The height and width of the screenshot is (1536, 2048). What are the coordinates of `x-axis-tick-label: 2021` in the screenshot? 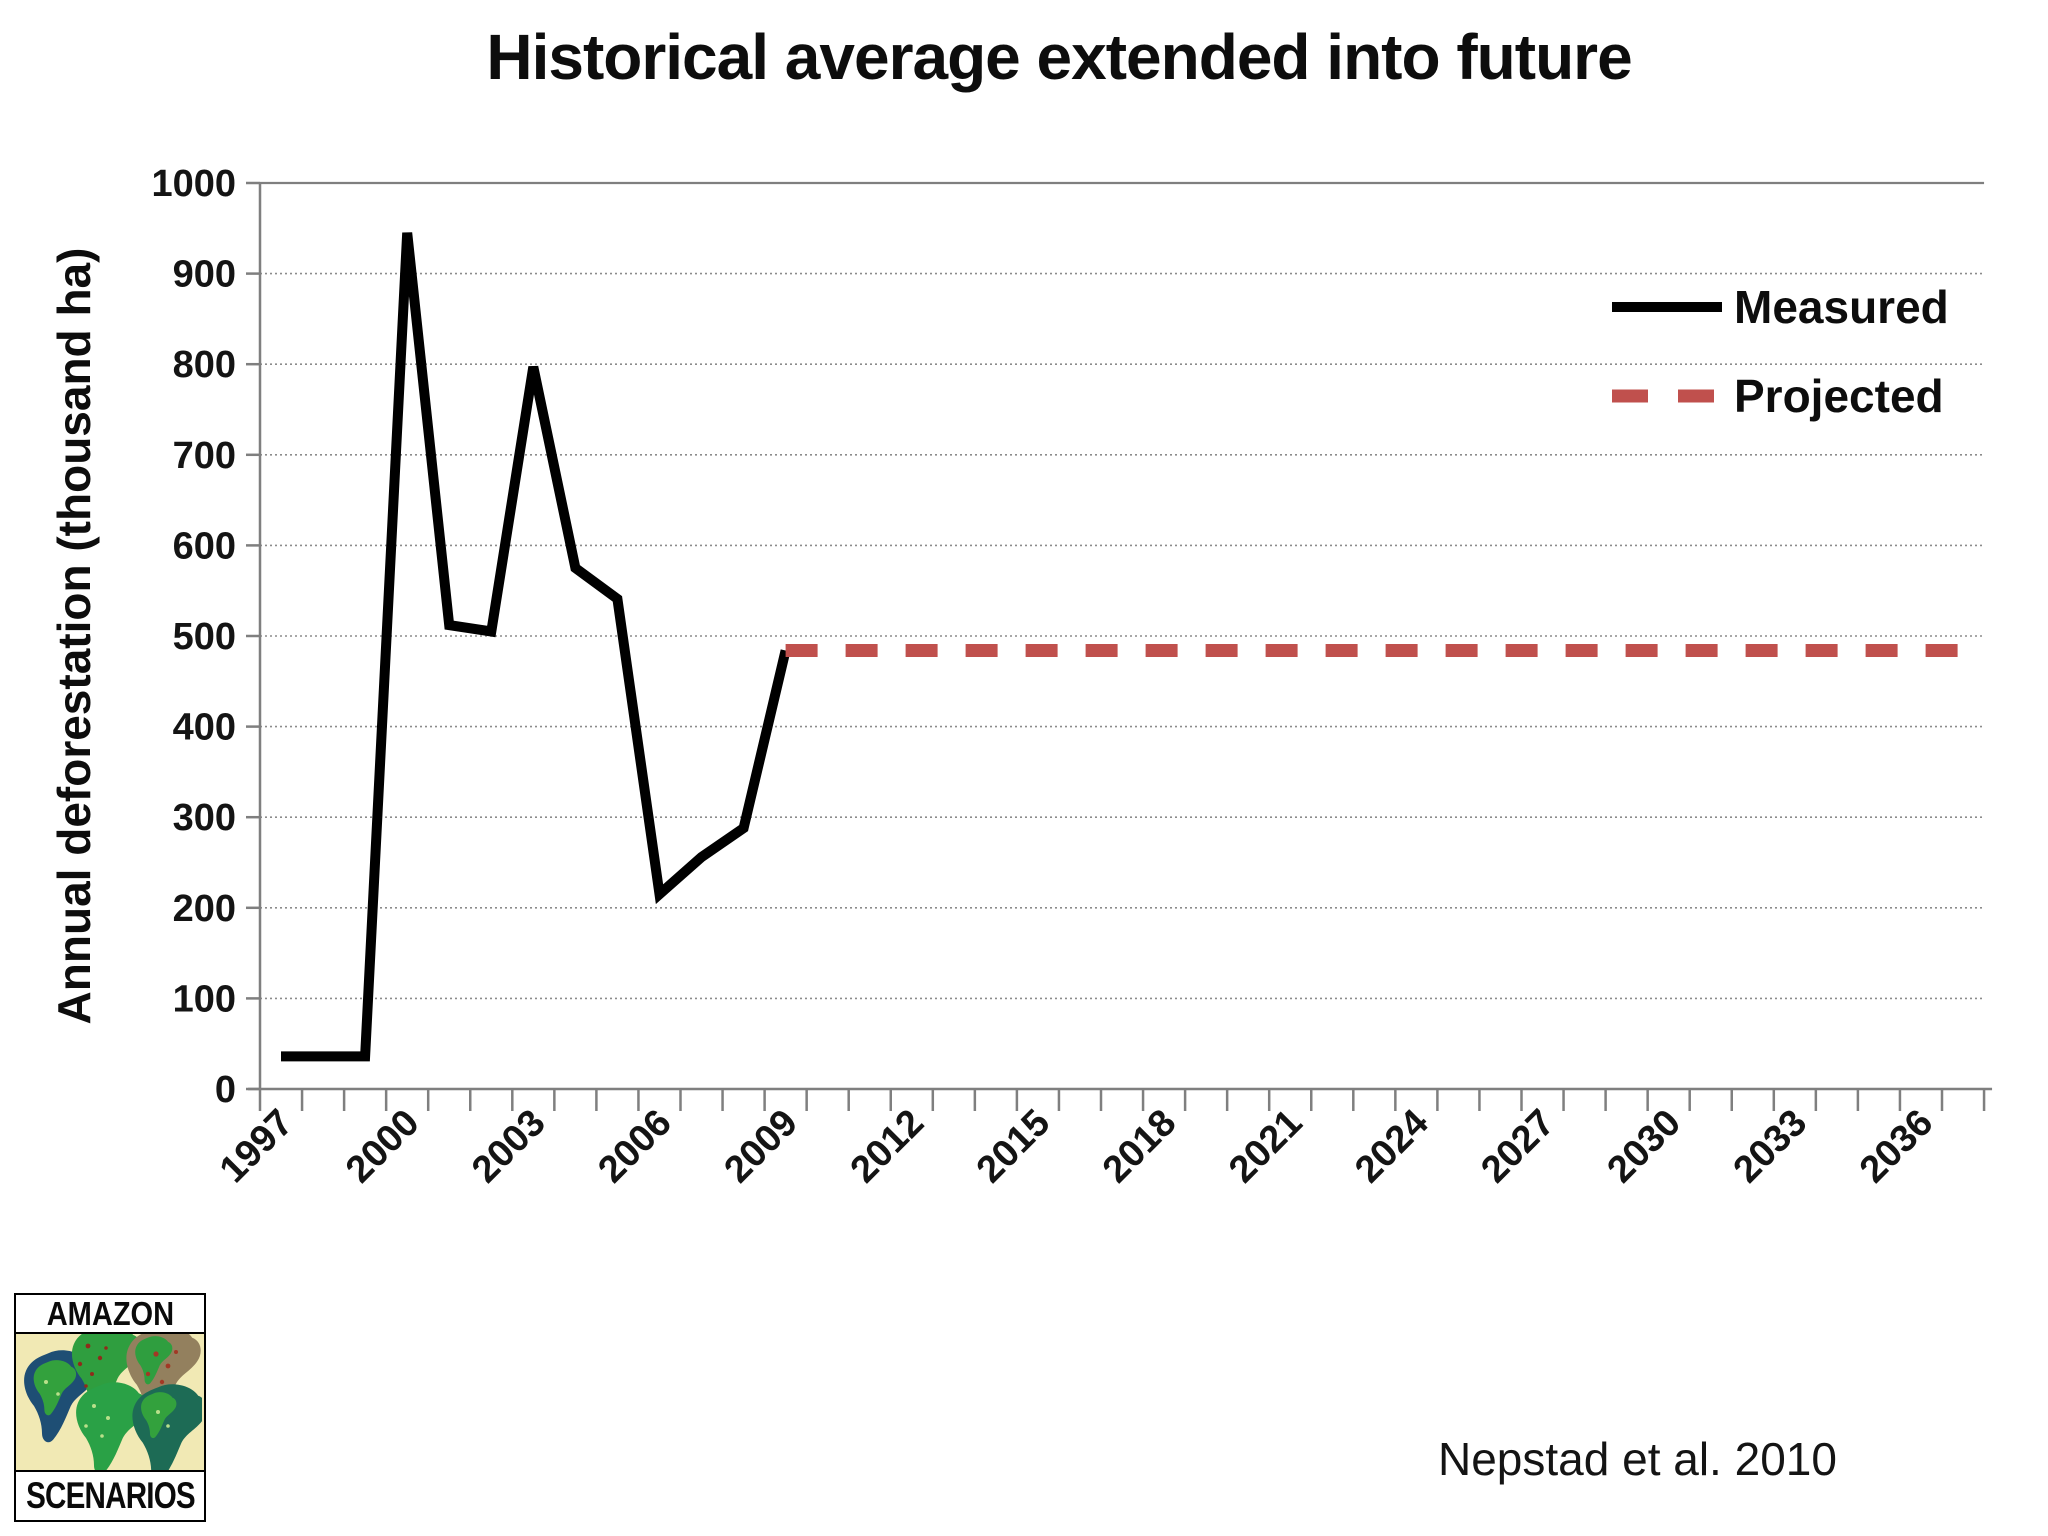 It's located at (1265, 1146).